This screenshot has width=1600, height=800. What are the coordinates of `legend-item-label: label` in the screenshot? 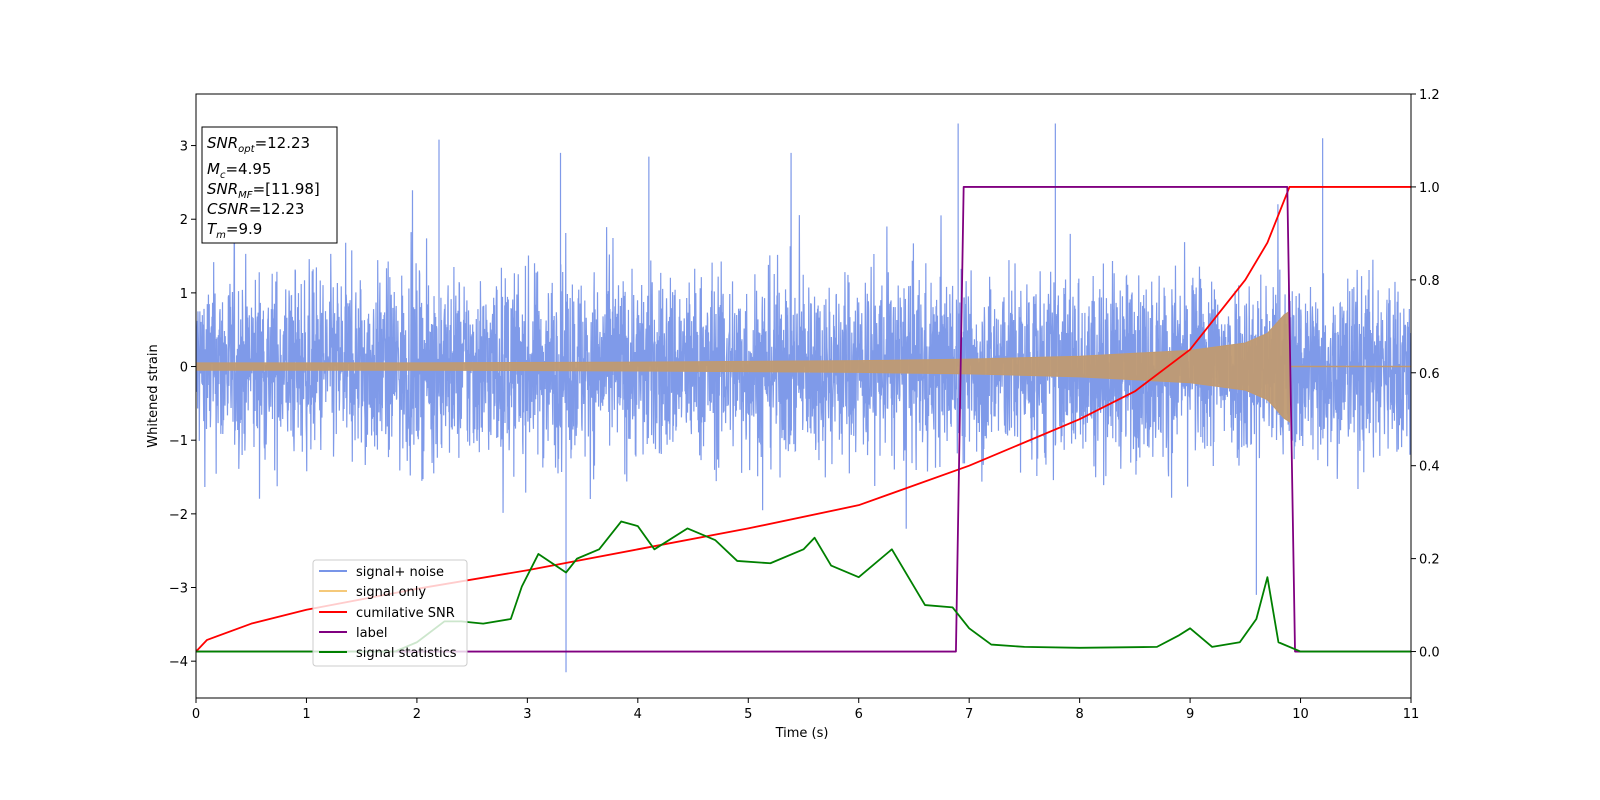 It's located at (353, 633).